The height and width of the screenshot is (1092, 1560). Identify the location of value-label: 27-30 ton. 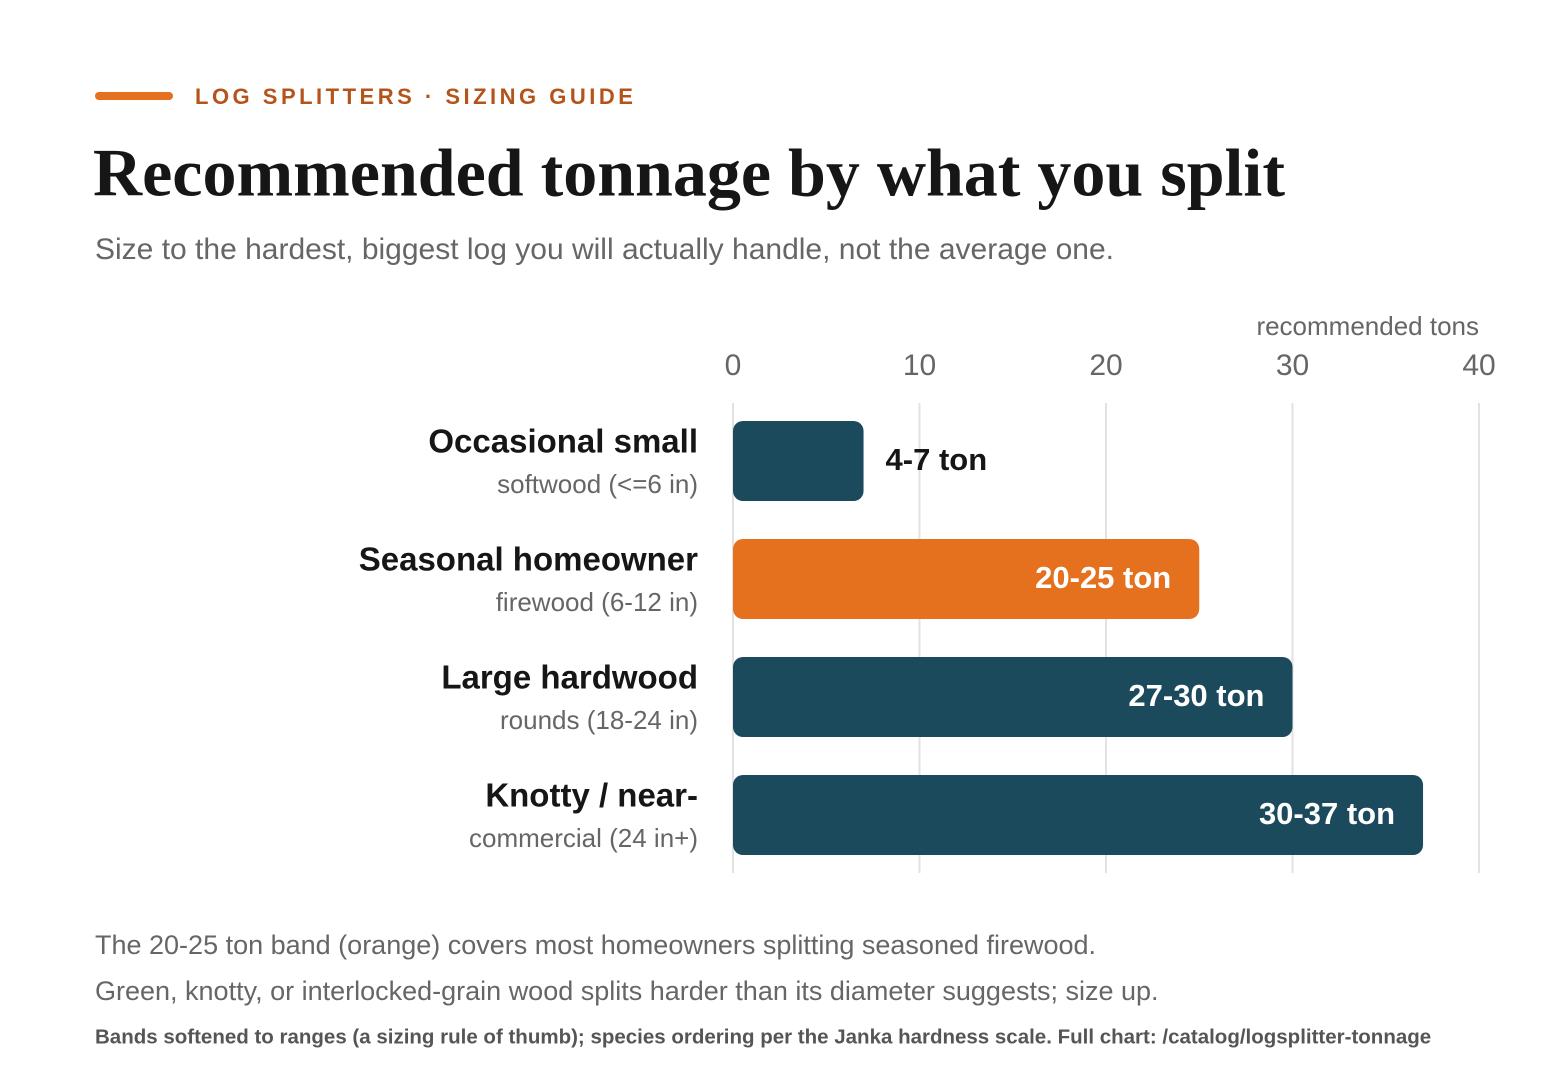
(1196, 695).